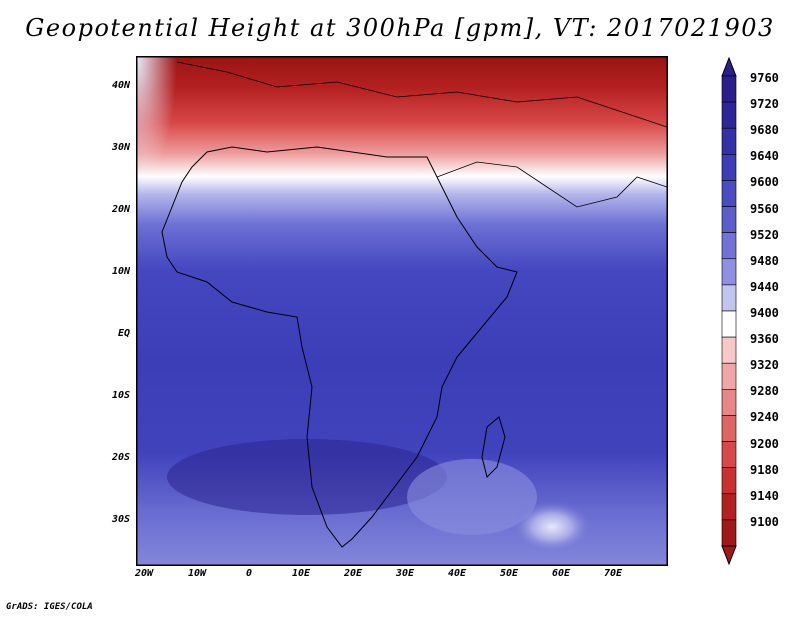  I want to click on footer-credit: GrADS: IGES/COLA, so click(49, 607).